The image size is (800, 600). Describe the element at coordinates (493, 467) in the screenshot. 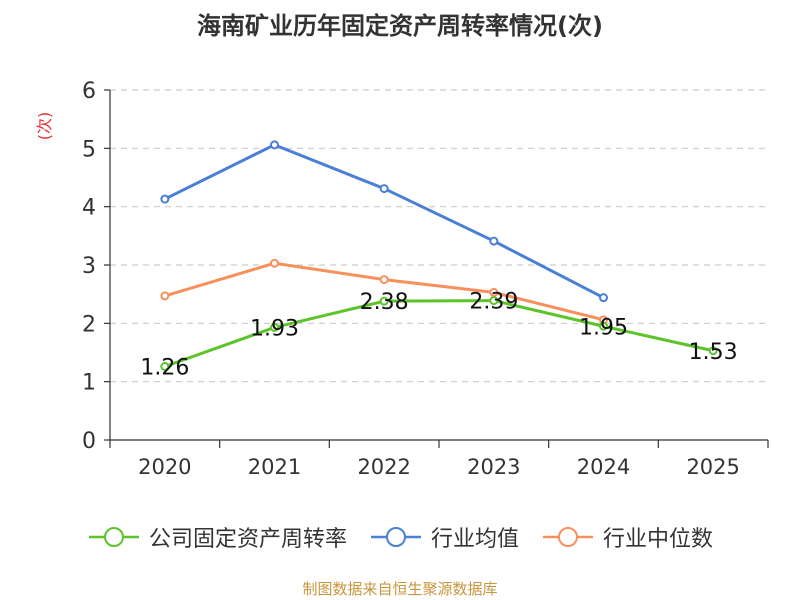

I see `x-tick-label-2023: 2023` at that location.